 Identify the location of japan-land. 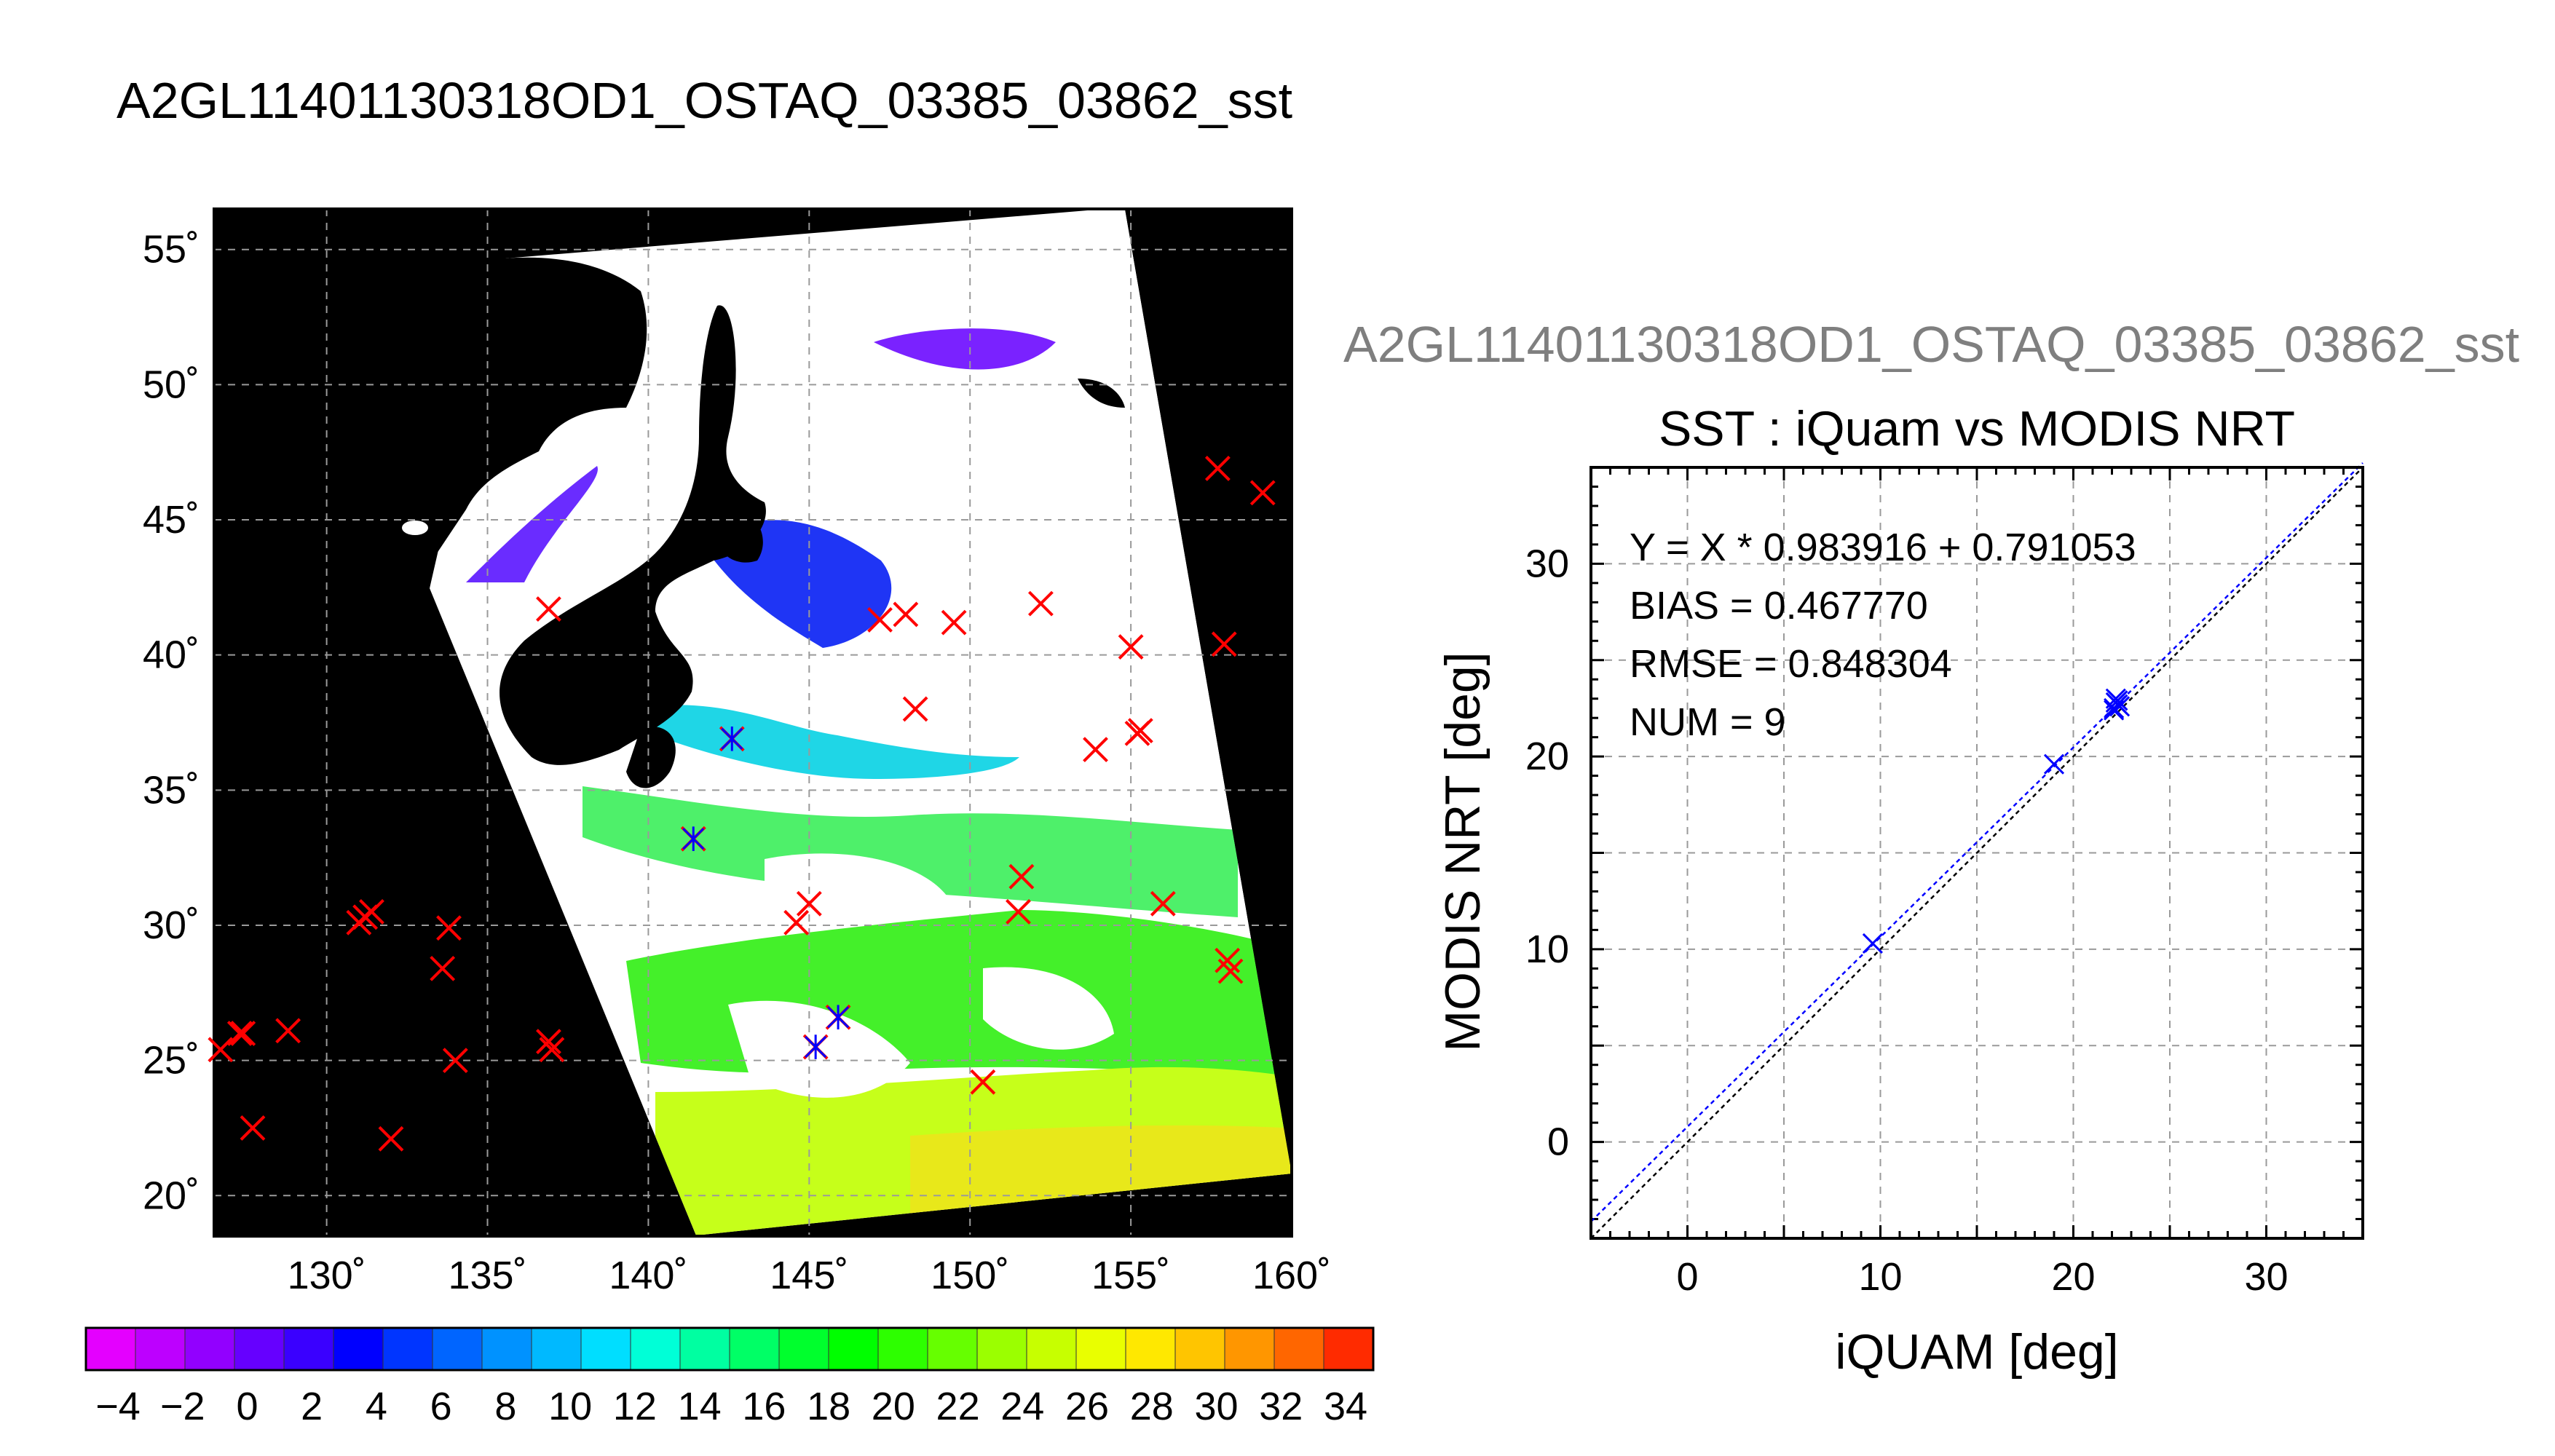
(632, 535).